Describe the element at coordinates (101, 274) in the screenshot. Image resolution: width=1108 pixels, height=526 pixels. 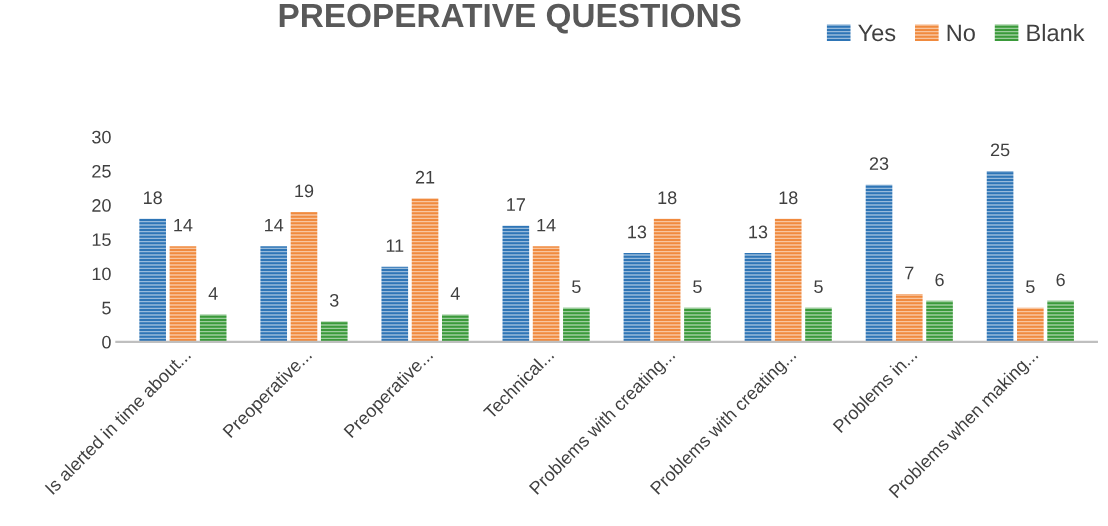
I see `y-tick-label: 10` at that location.